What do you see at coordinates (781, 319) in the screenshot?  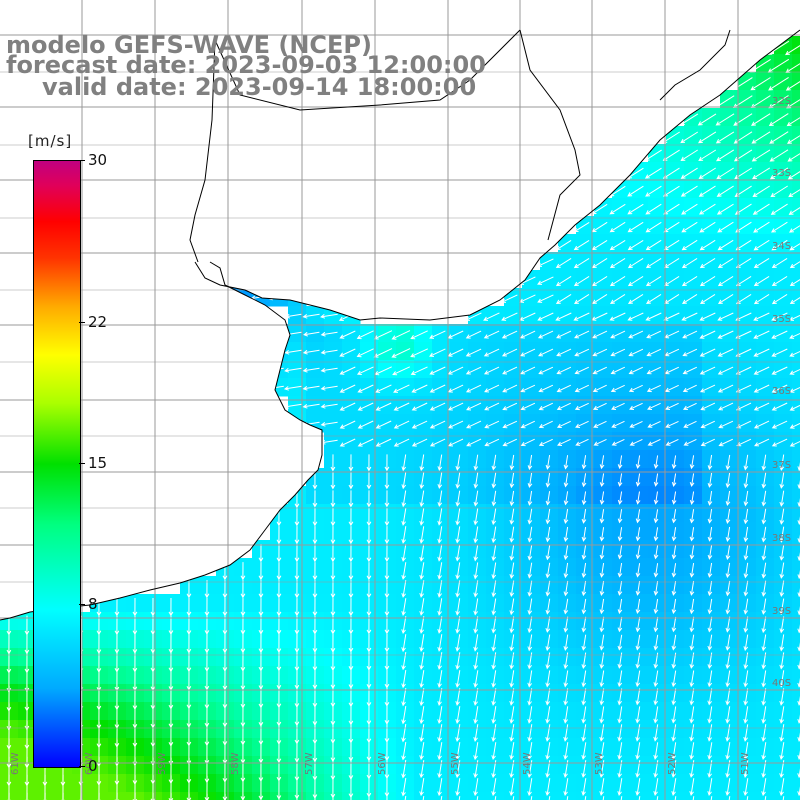 I see `latitude-label: 35S` at bounding box center [781, 319].